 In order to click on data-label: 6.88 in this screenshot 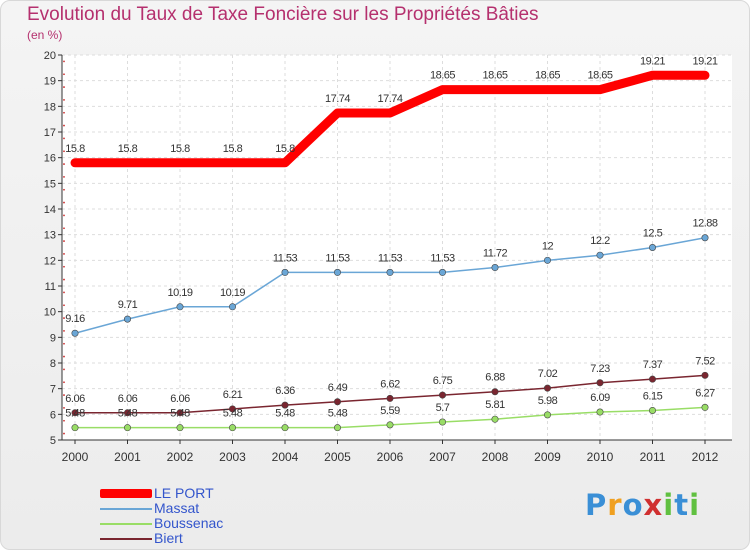, I will do `click(495, 378)`.